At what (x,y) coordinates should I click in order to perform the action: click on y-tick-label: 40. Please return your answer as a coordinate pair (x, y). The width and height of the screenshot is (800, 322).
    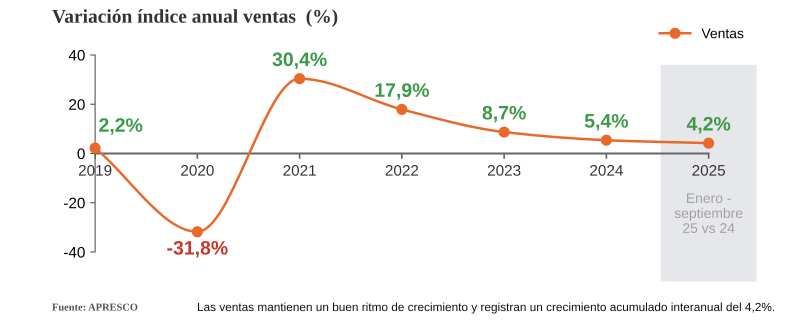
    Looking at the image, I should click on (76, 55).